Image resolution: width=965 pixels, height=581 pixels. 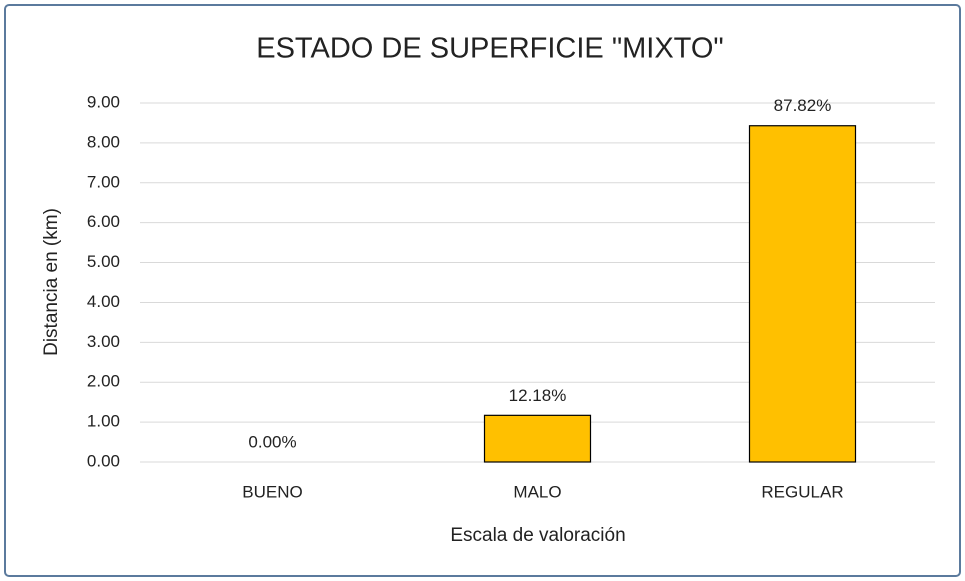 I want to click on x-tick-label: REGULAR, so click(x=802, y=491).